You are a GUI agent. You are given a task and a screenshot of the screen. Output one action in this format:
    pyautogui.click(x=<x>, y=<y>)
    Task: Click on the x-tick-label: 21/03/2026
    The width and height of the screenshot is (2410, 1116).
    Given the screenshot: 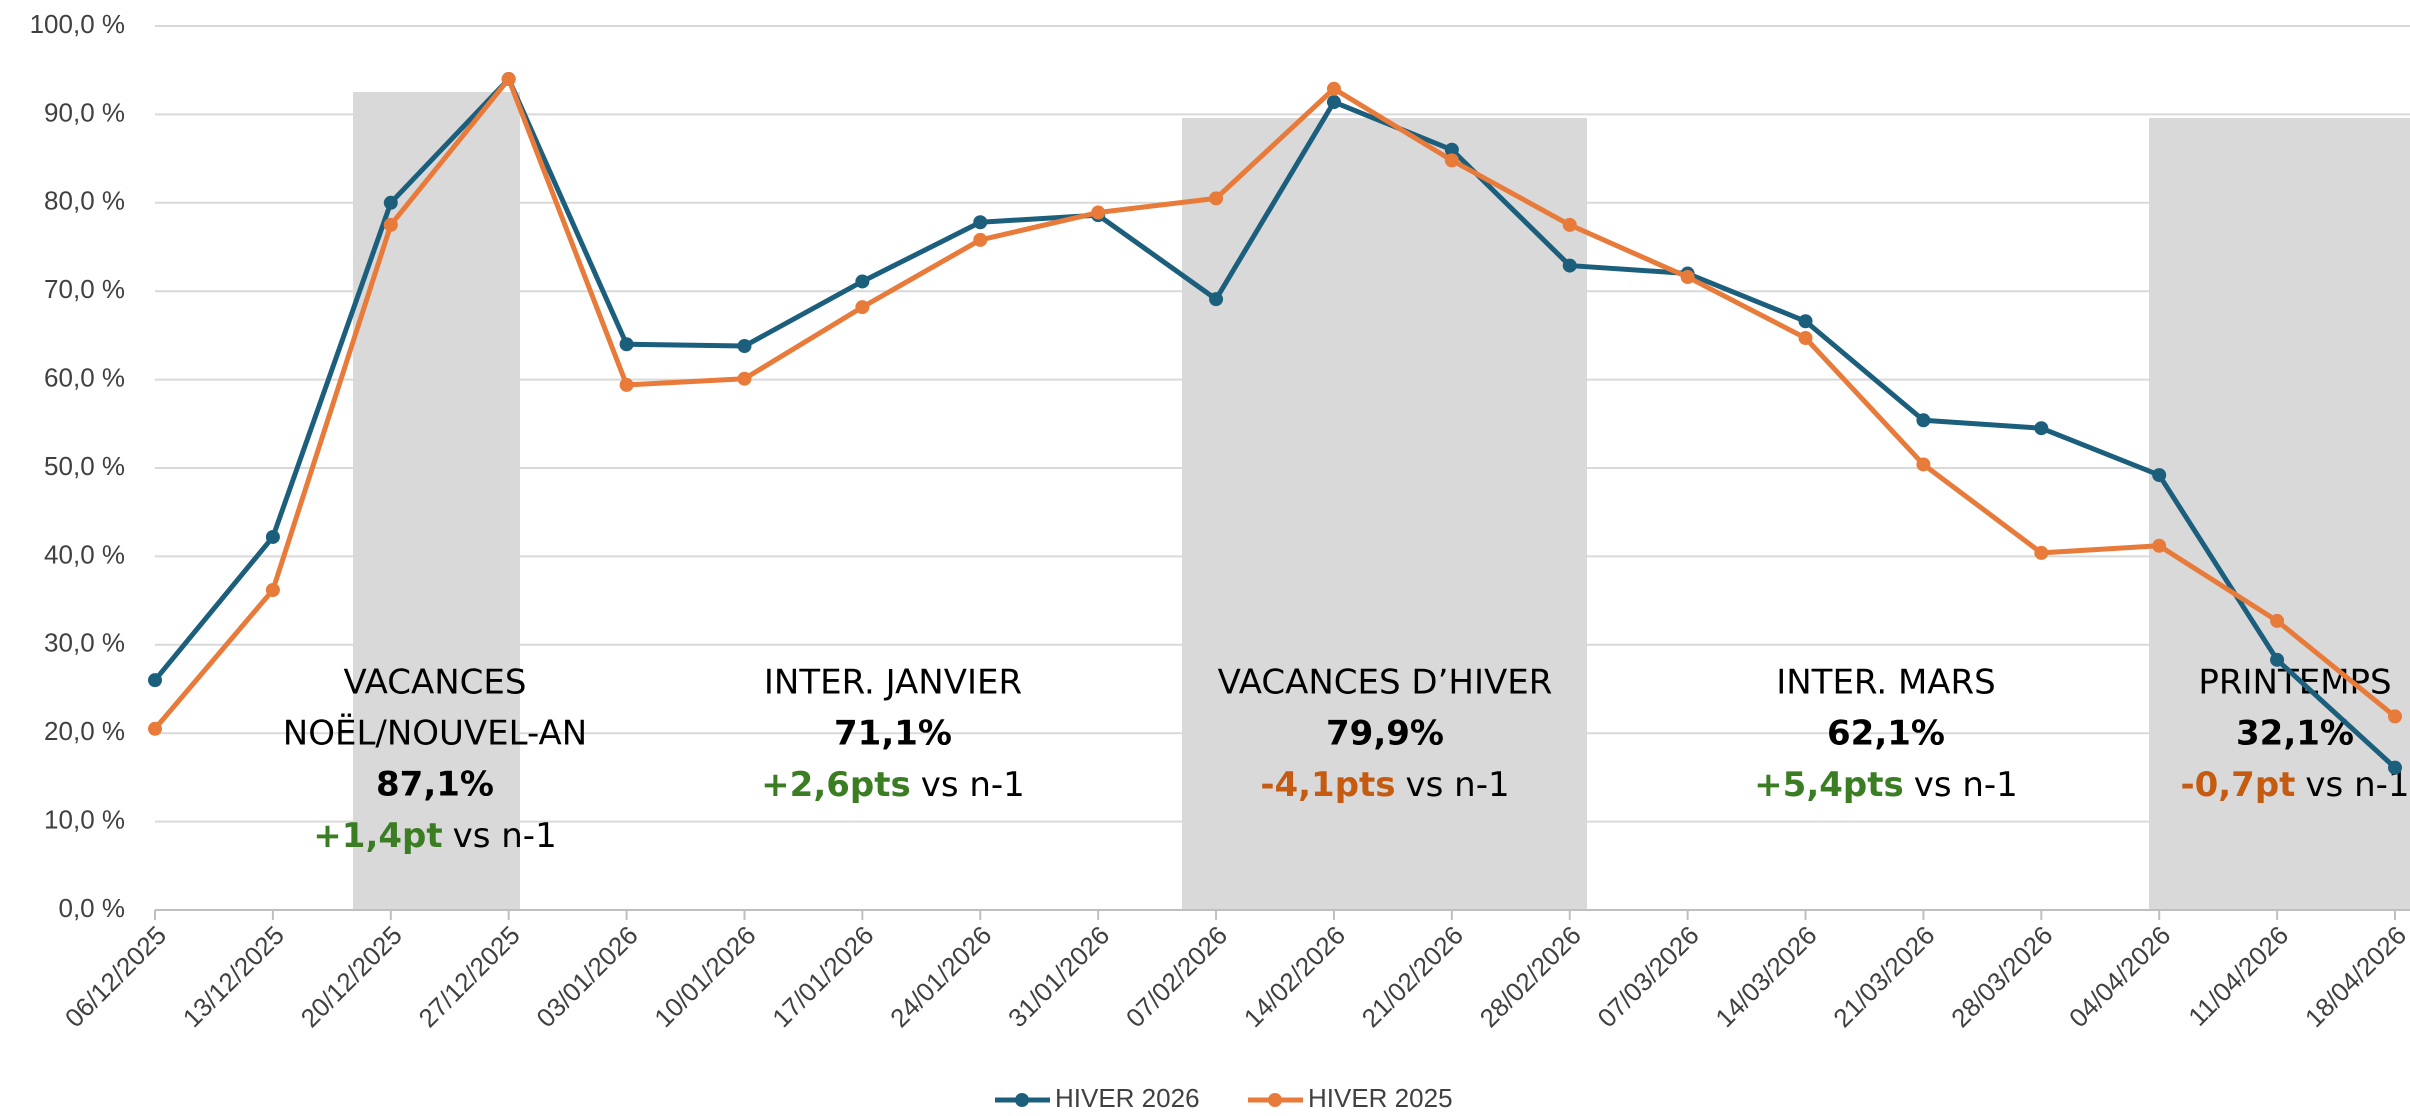 What is the action you would take?
    pyautogui.click(x=1883, y=976)
    